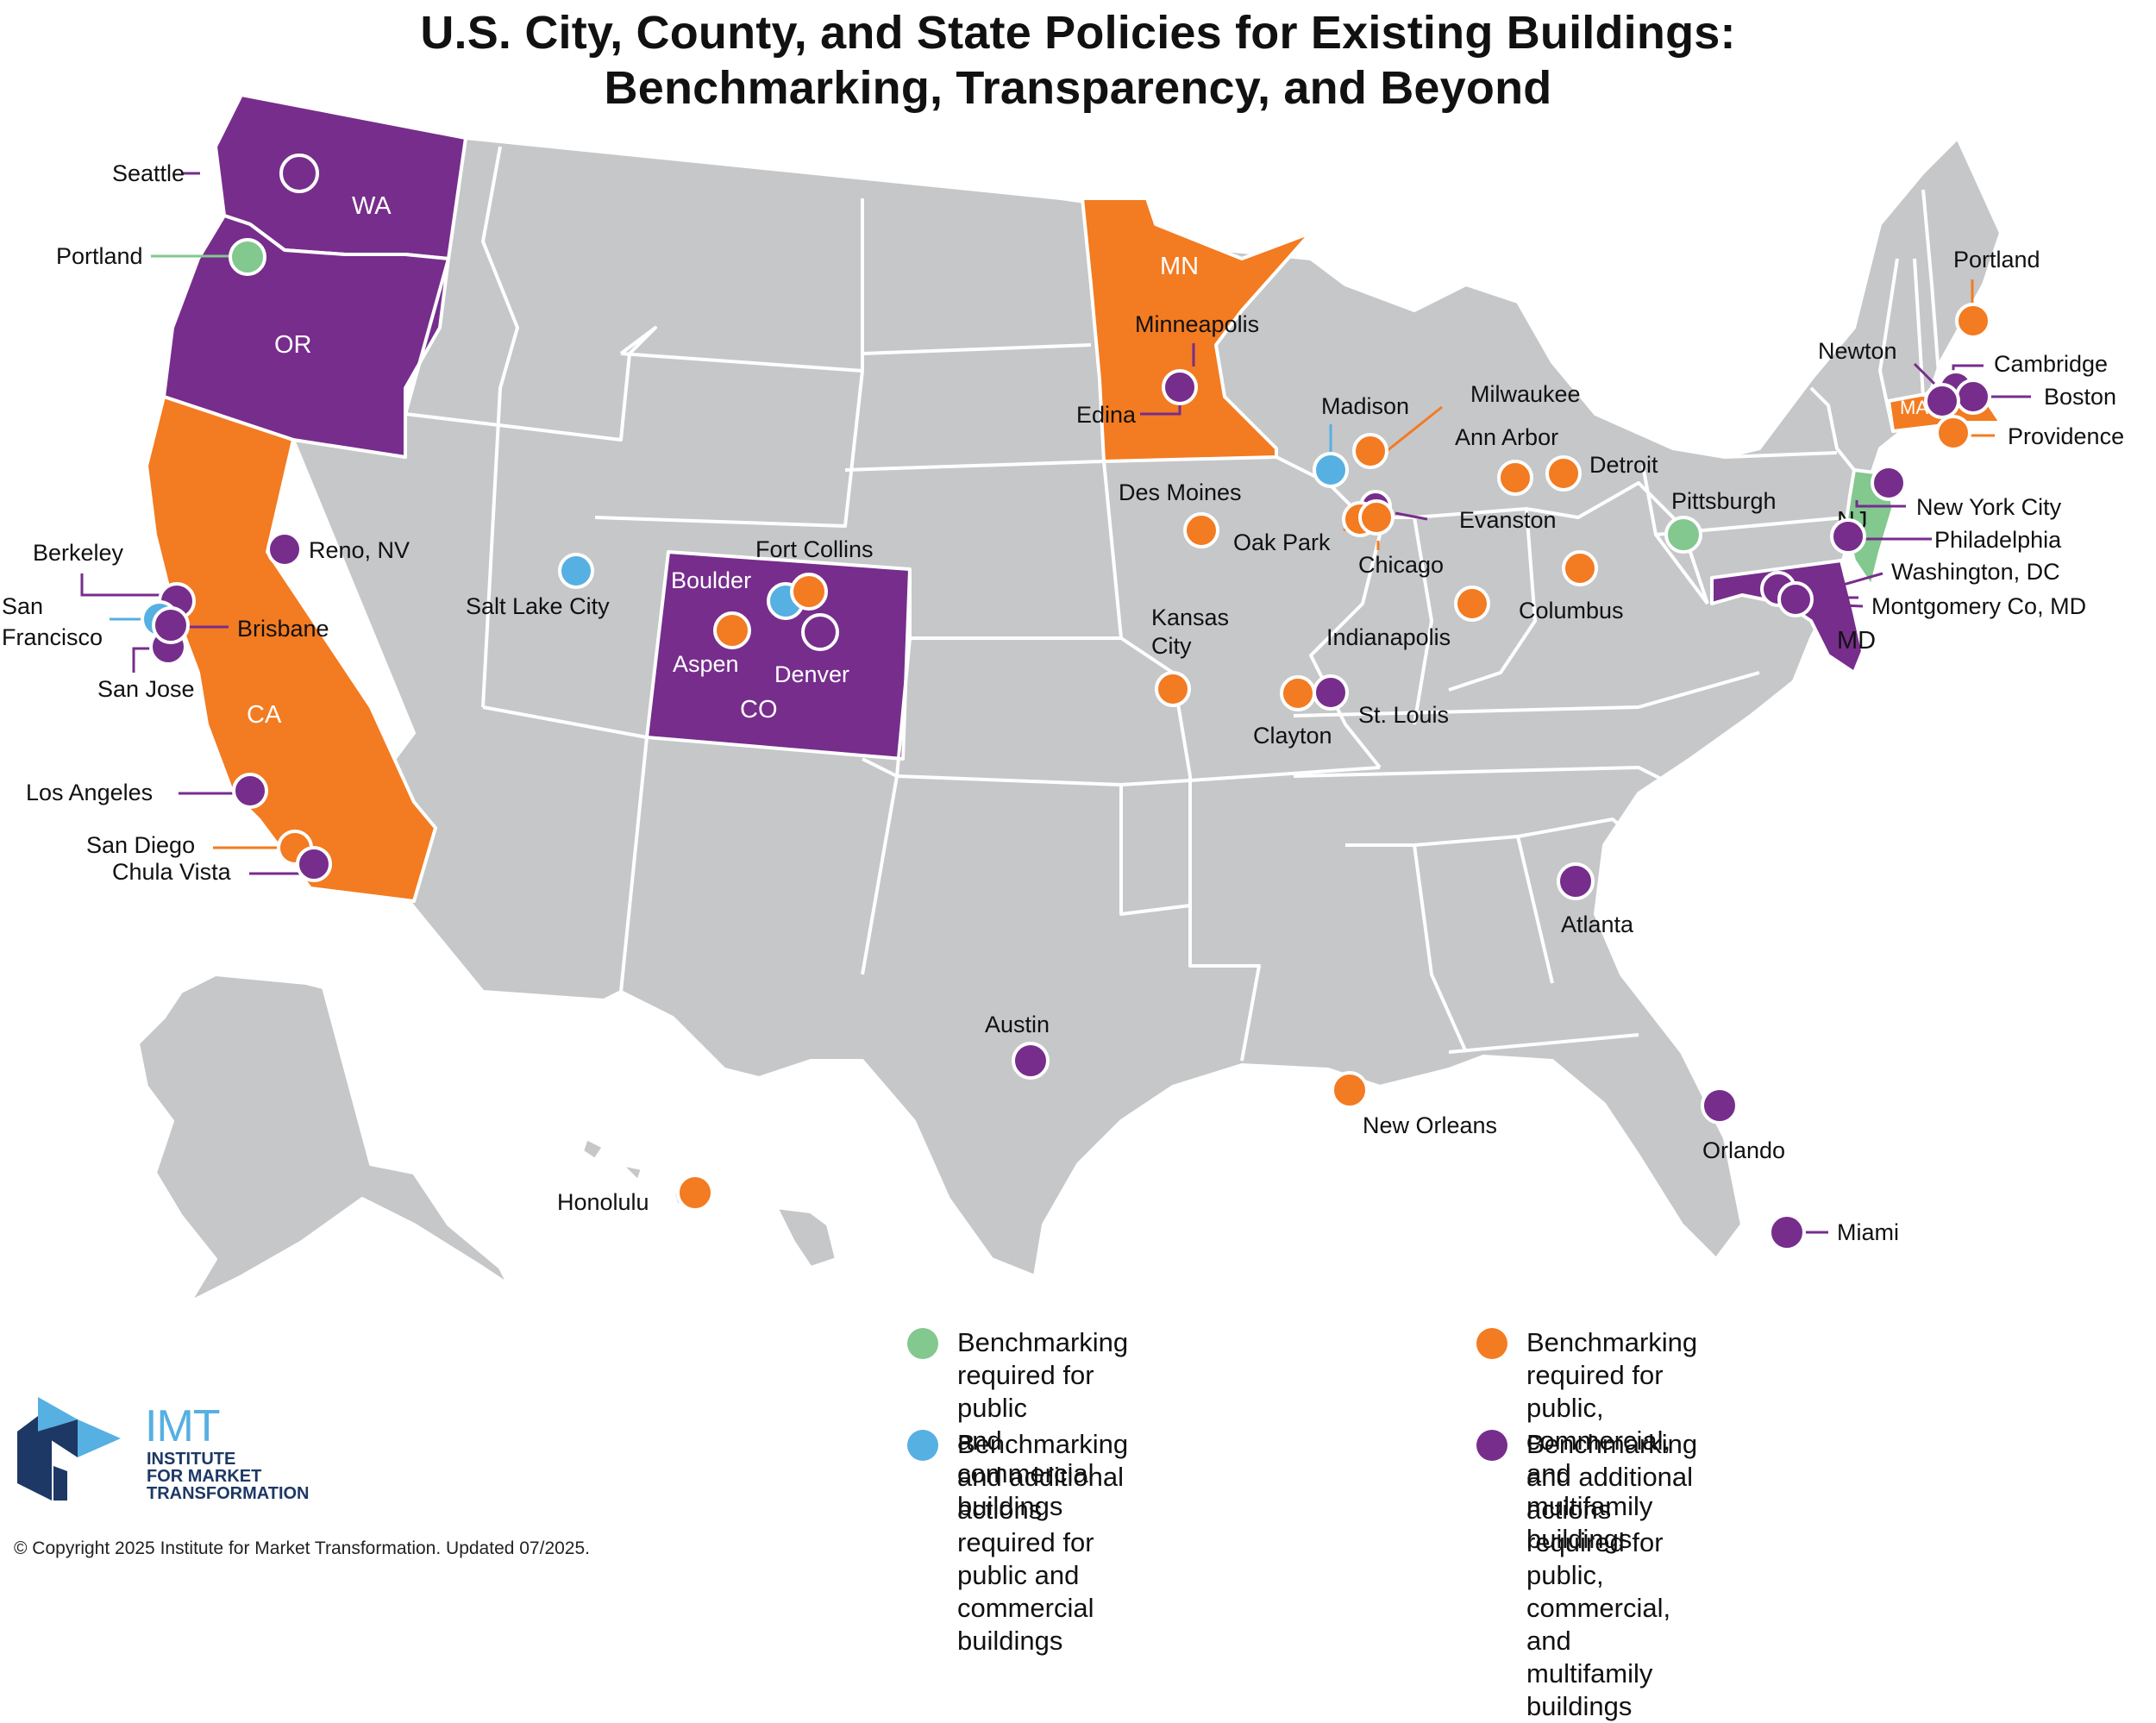 This screenshot has height=1723, width=2156. What do you see at coordinates (1350, 1090) in the screenshot?
I see `marker-new-orleans` at bounding box center [1350, 1090].